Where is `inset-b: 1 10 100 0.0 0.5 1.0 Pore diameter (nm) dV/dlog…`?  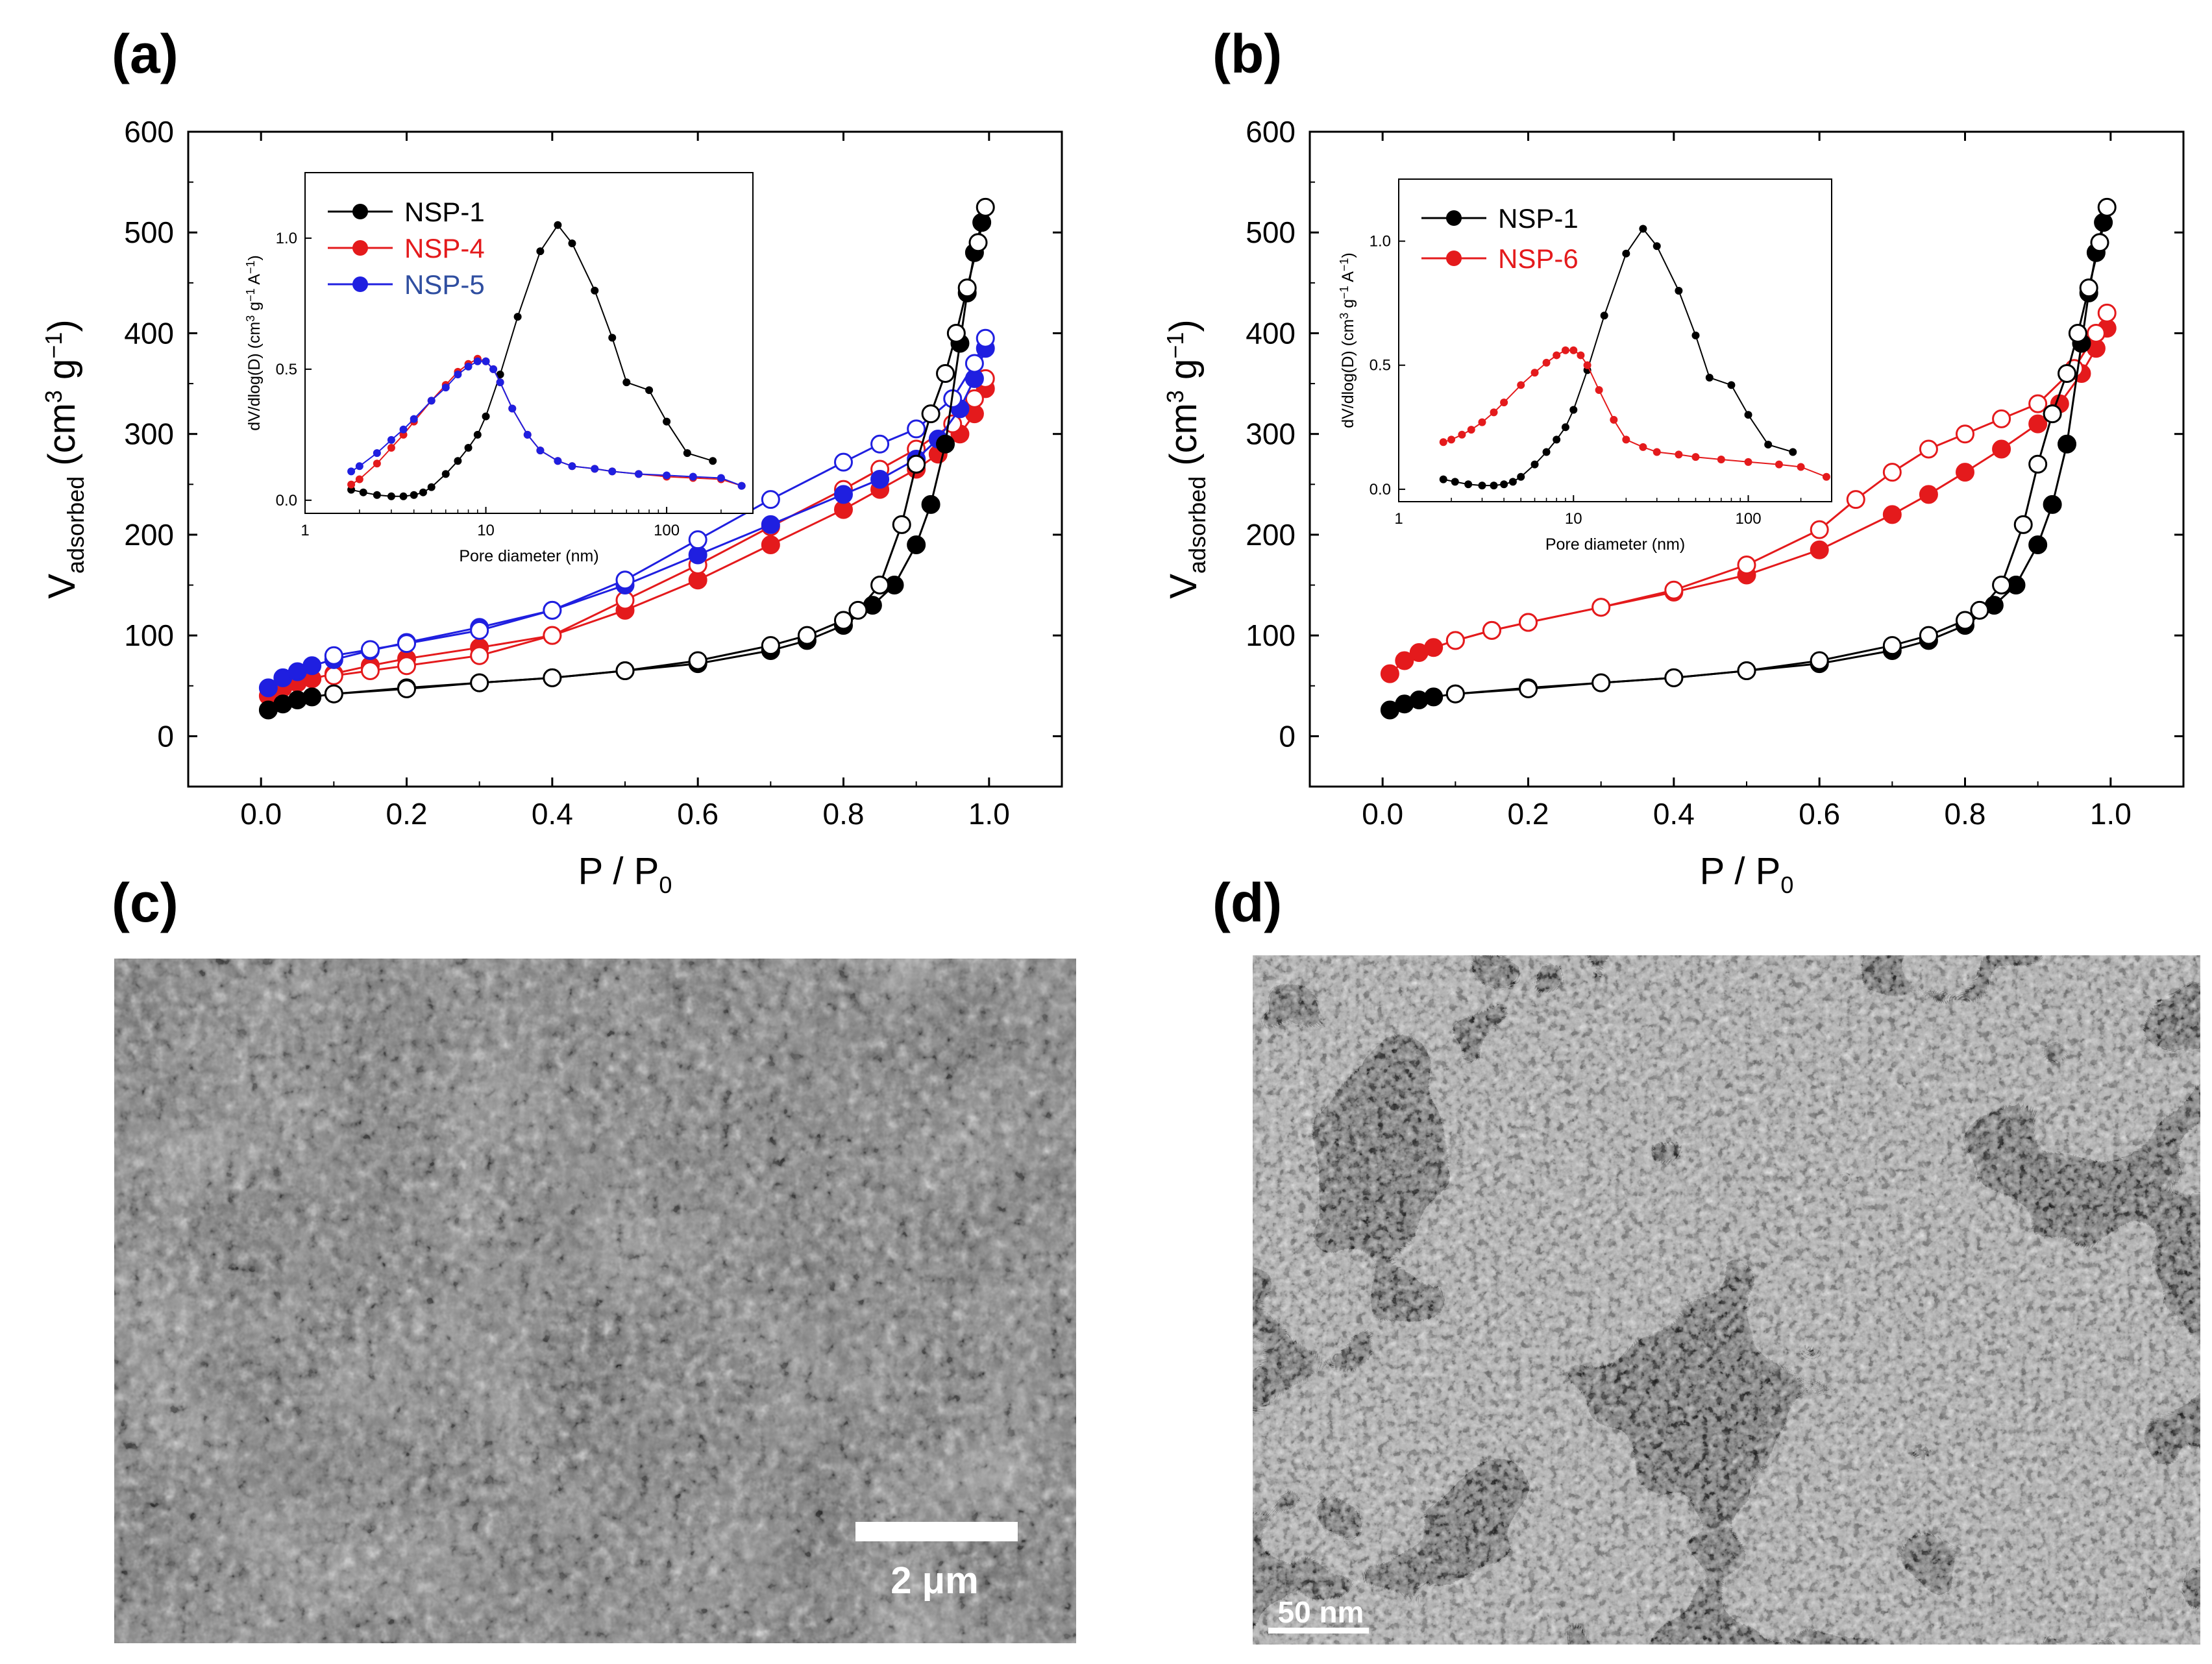
inset-b: 1 10 100 0.0 0.5 1.0 Pore diameter (nm) dV/dlog… is located at coordinates (1585, 366).